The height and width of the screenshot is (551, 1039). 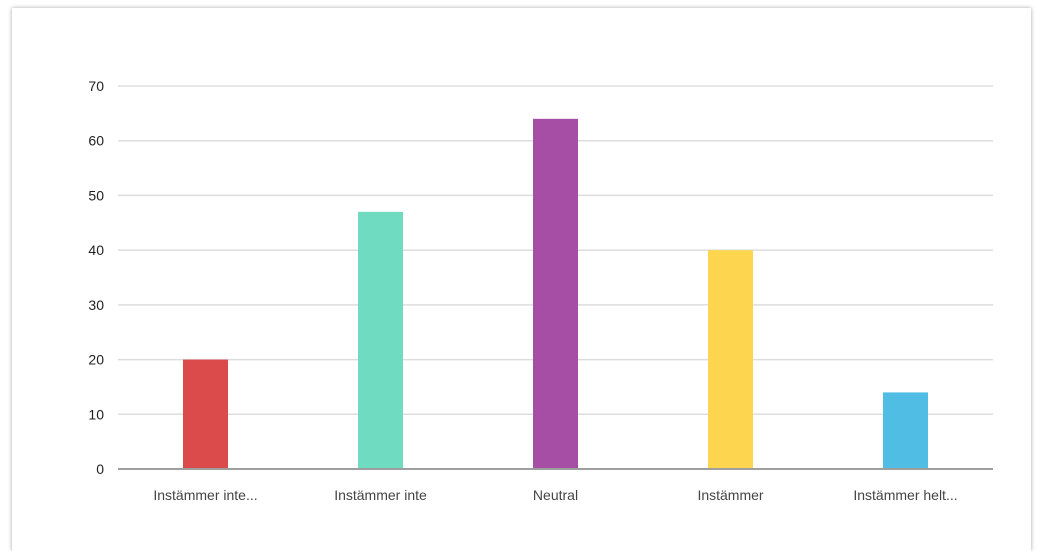 I want to click on y-tick-label: 20, so click(x=96, y=360).